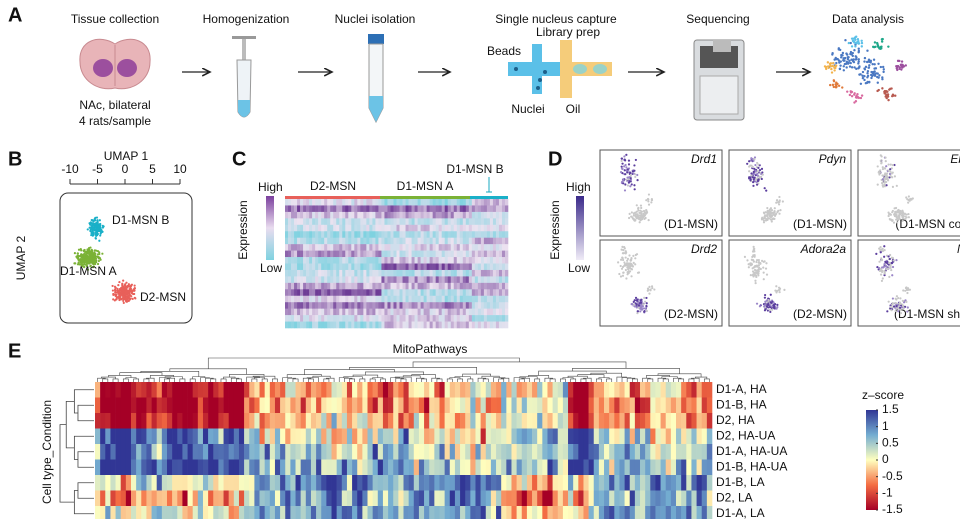 The image size is (960, 519). I want to click on row-label: D1-A, HA, so click(741, 389).